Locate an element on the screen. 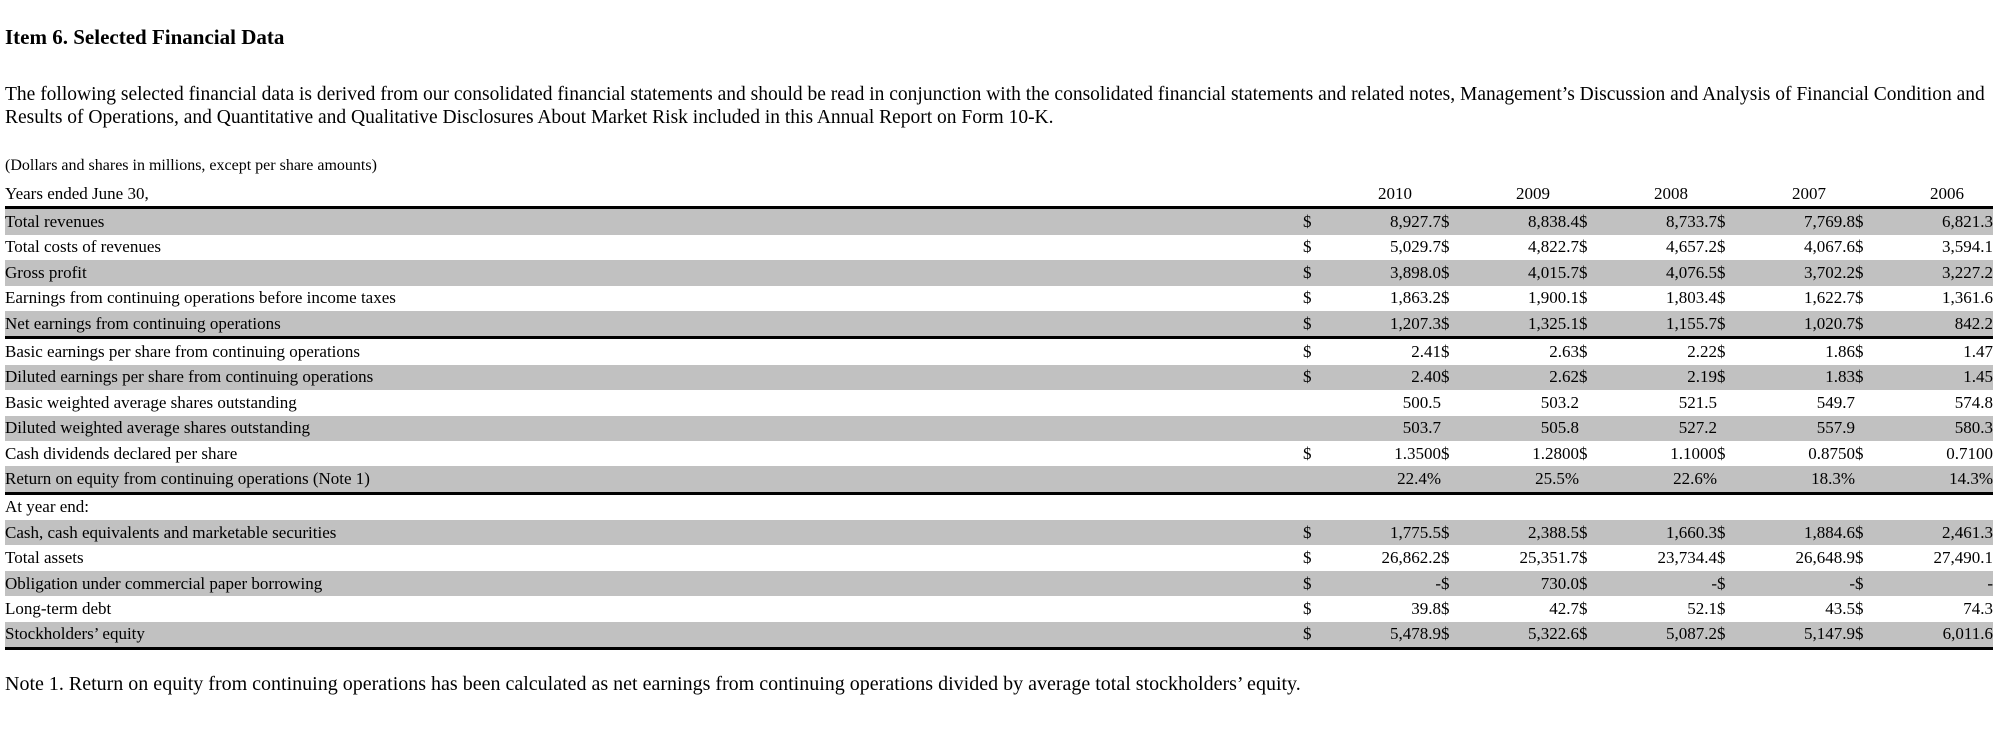 The image size is (2000, 731). row-label: Net earnings from continuing operations is located at coordinates (654, 325).